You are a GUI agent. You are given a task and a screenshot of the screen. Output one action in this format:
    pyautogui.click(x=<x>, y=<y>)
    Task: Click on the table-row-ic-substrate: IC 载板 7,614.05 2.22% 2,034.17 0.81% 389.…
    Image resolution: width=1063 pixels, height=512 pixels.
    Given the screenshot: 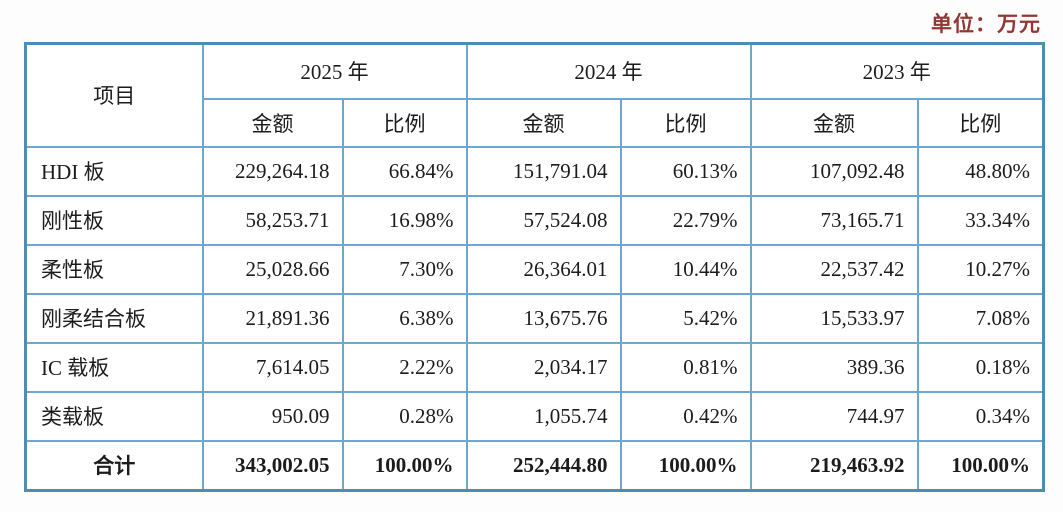 What is the action you would take?
    pyautogui.click(x=534, y=367)
    